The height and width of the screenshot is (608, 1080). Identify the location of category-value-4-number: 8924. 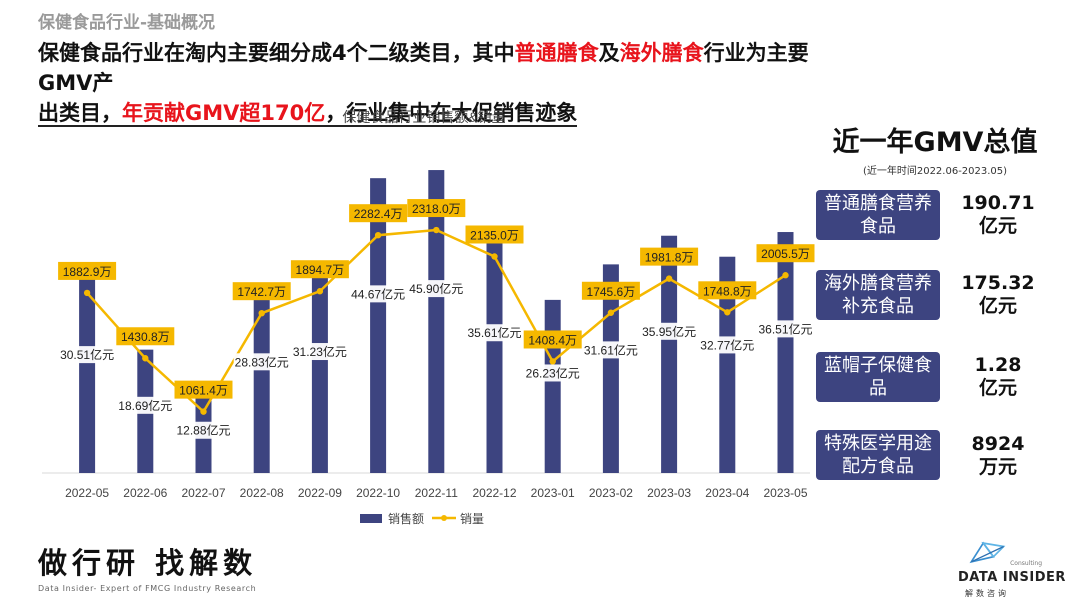
(998, 444).